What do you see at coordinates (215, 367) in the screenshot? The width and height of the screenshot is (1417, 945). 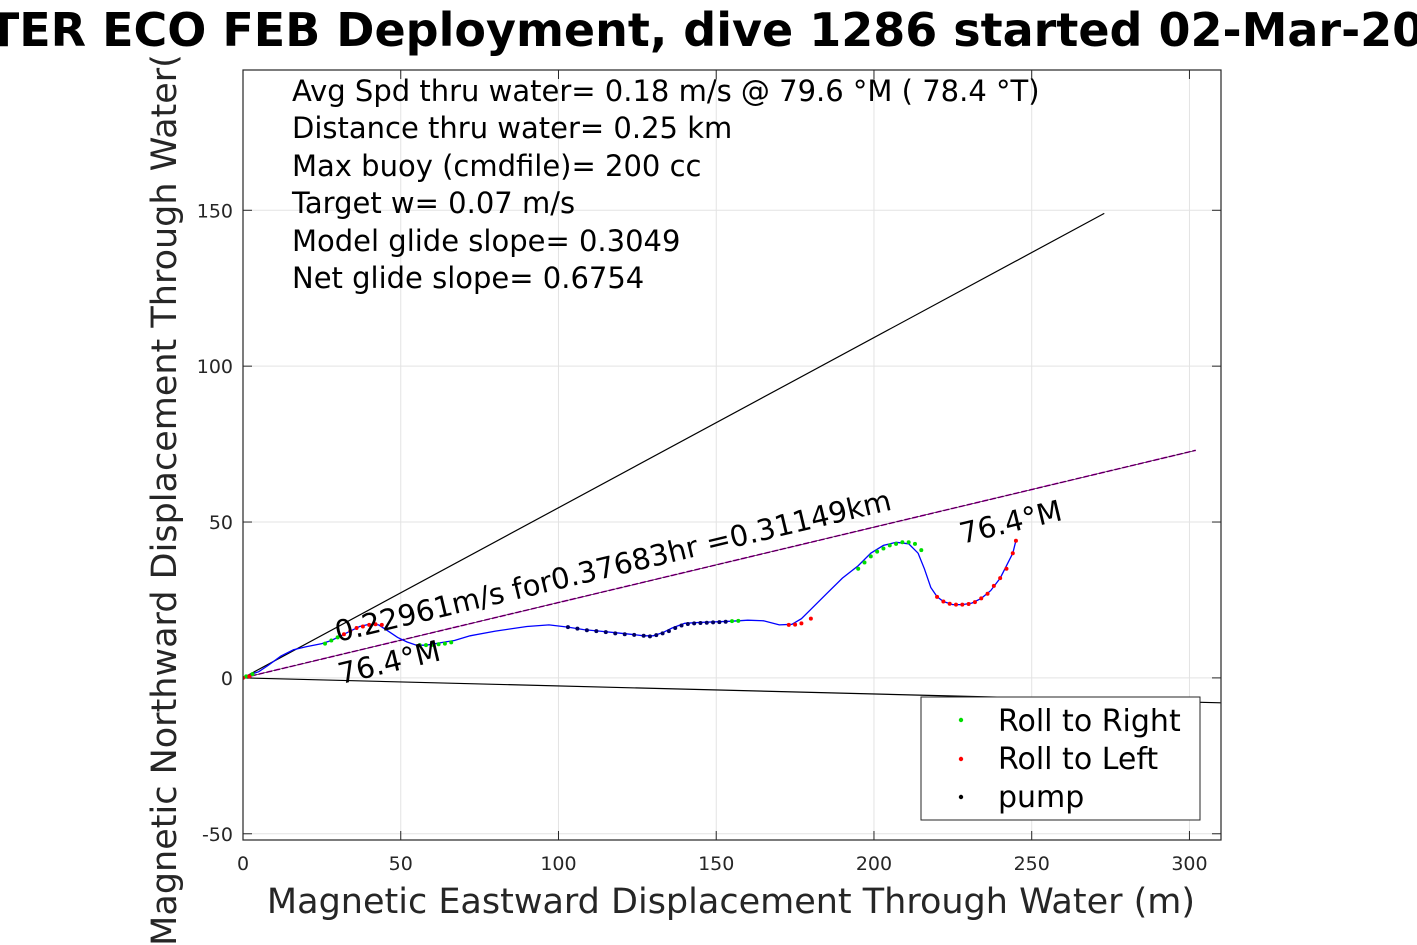 I see `y-tick-label: 100` at bounding box center [215, 367].